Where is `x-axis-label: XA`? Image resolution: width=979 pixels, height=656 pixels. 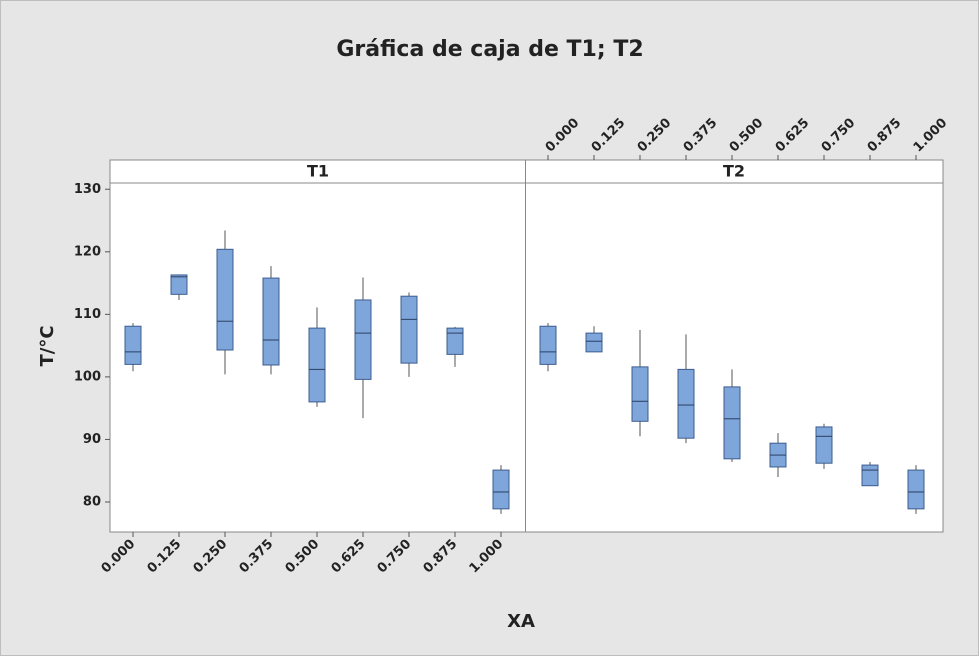 x-axis-label: XA is located at coordinates (521, 621).